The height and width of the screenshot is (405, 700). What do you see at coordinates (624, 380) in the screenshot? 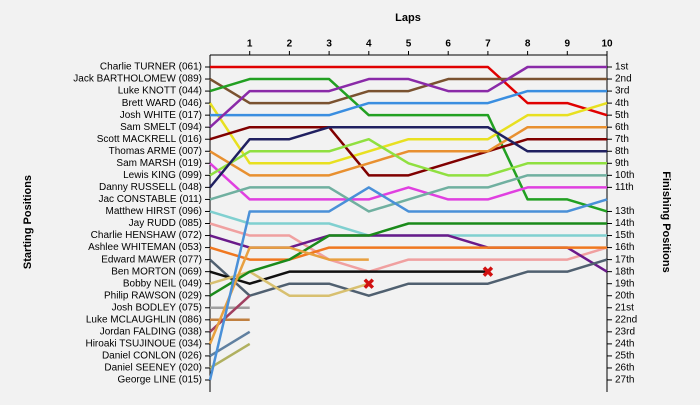
I see `right-label: 27th` at bounding box center [624, 380].